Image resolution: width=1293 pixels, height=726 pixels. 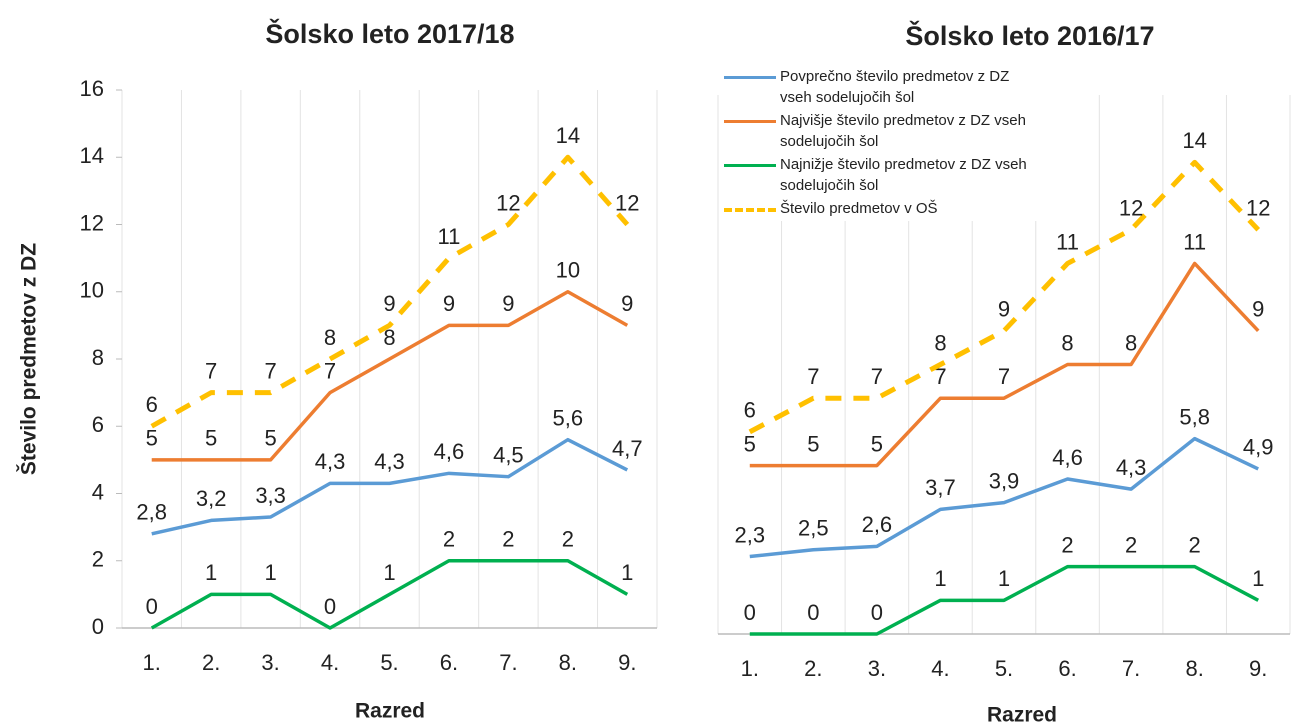 What do you see at coordinates (211, 498) in the screenshot?
I see `data-label: 3,2` at bounding box center [211, 498].